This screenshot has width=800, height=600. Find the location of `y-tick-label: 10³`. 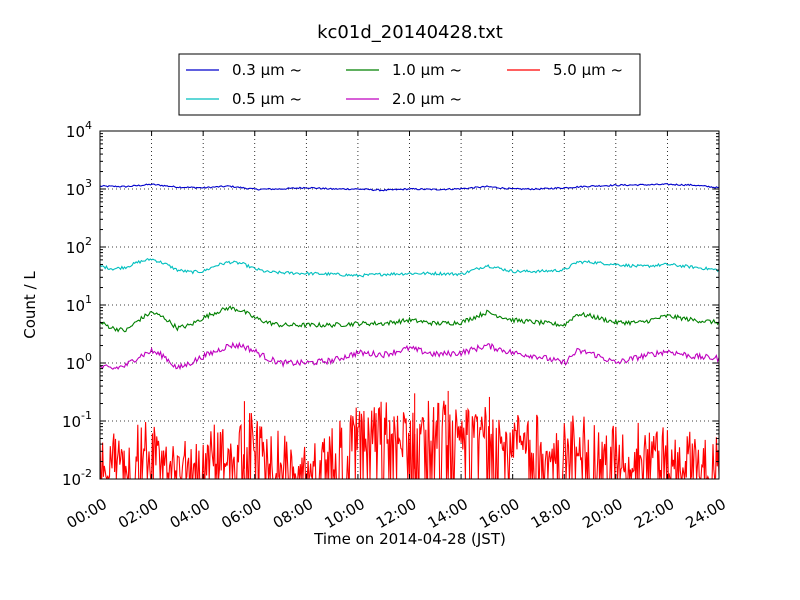

y-tick-label: 10³ is located at coordinates (79, 188).